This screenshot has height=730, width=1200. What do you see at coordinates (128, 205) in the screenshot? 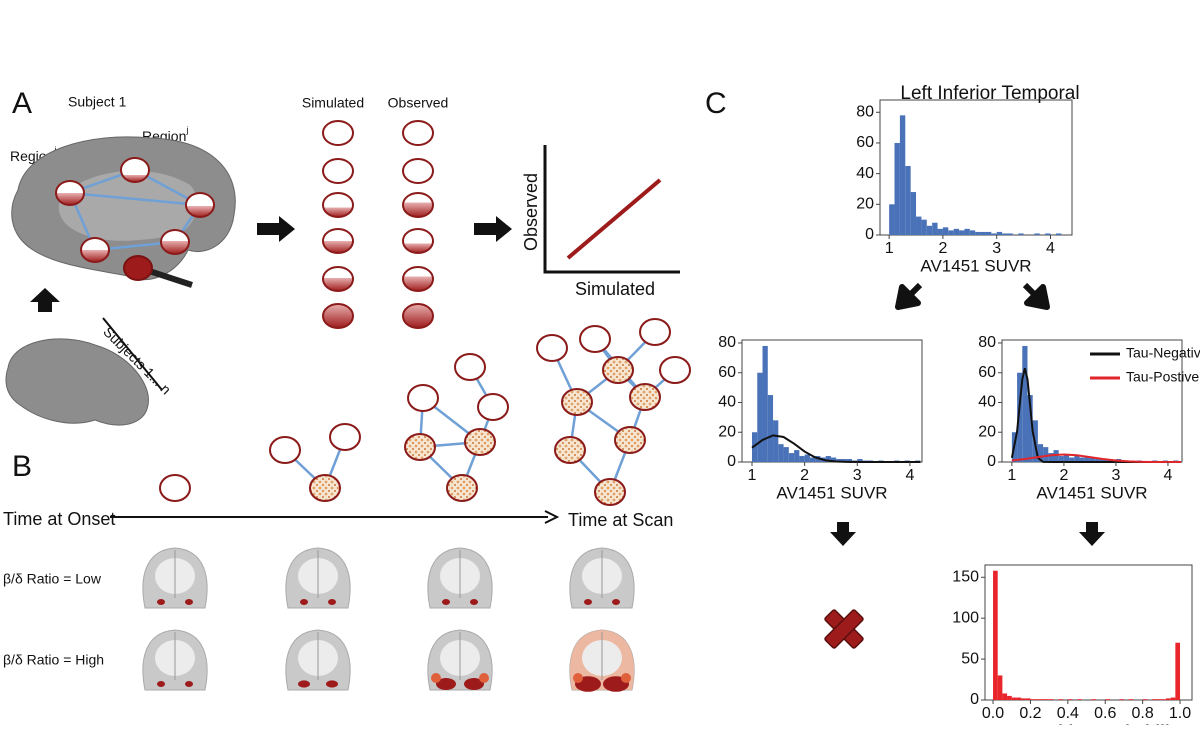
I see `brain-inner` at bounding box center [128, 205].